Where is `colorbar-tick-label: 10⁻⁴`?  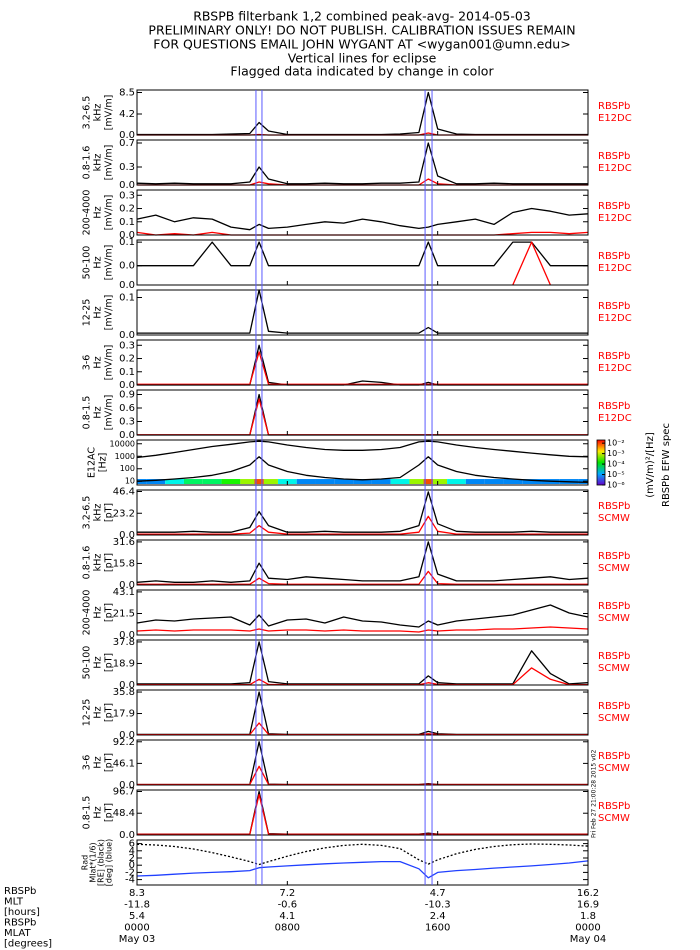
colorbar-tick-label: 10⁻⁴ is located at coordinates (616, 464).